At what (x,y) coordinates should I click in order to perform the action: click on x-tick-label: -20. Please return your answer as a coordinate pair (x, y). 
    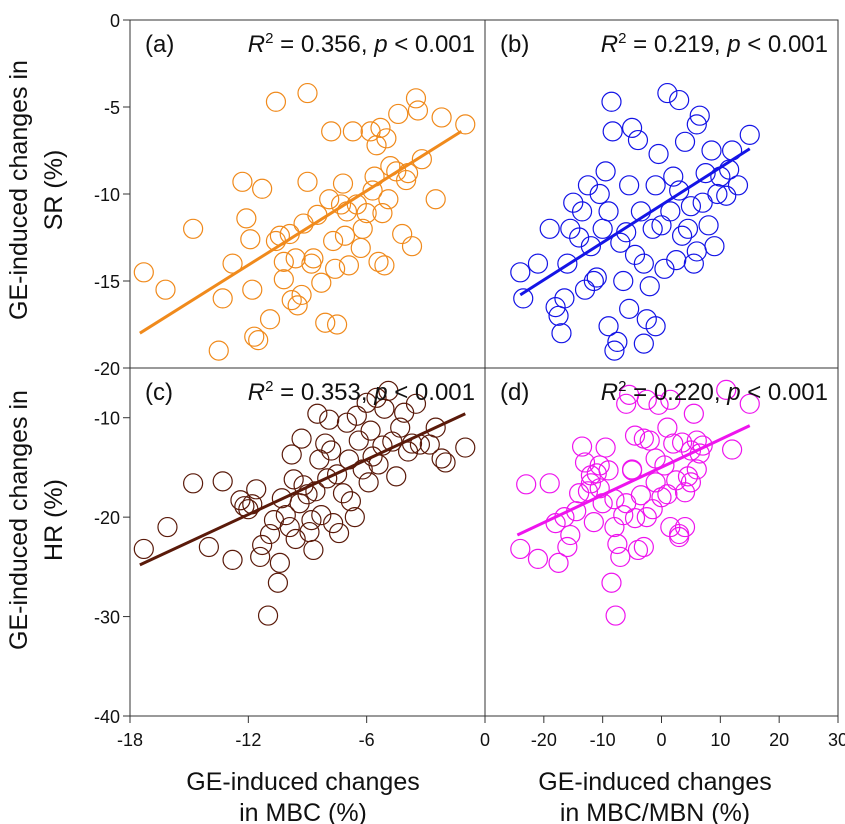
    Looking at the image, I should click on (544, 740).